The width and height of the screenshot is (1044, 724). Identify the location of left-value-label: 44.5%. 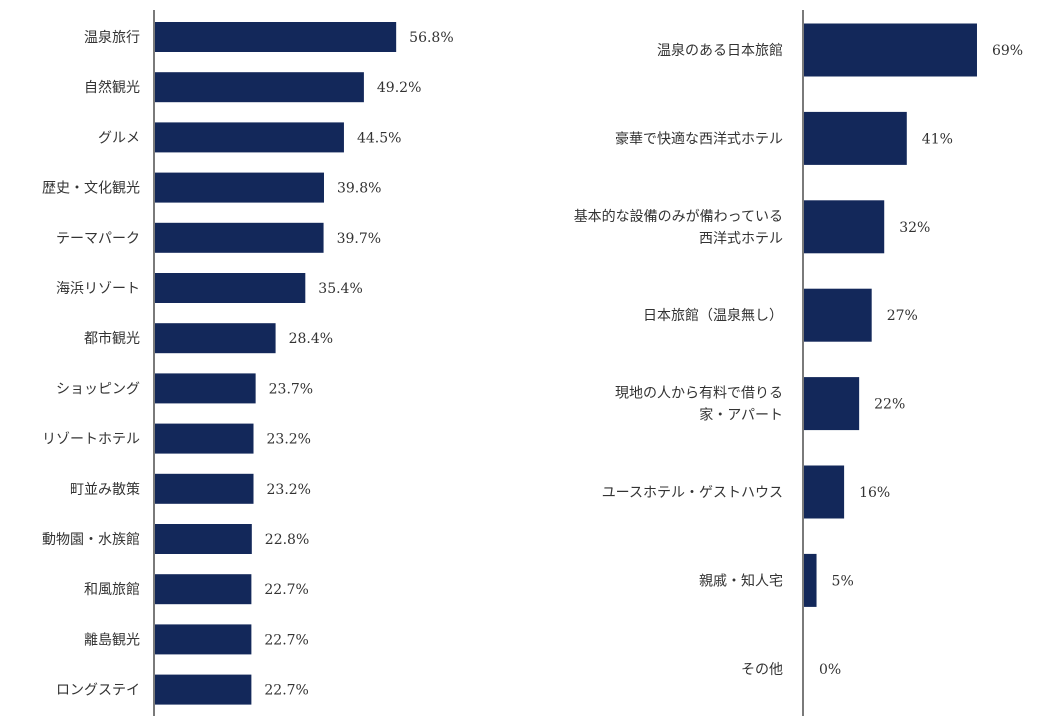
(379, 138).